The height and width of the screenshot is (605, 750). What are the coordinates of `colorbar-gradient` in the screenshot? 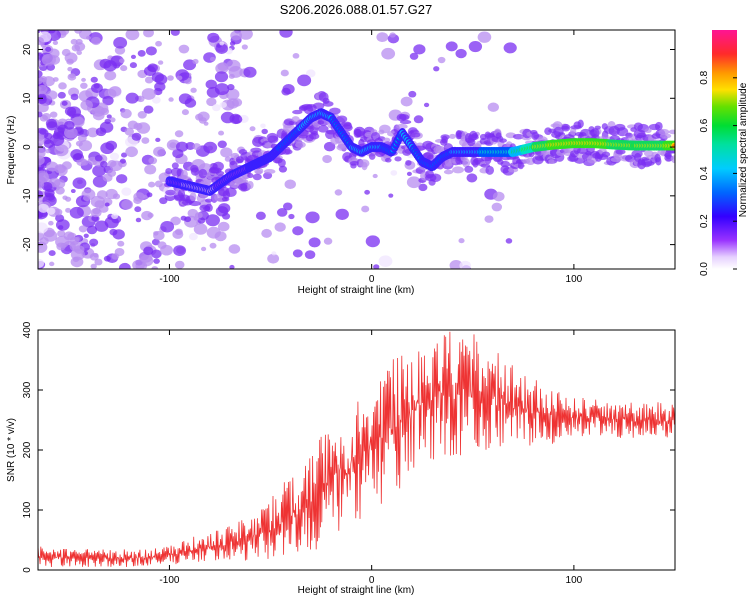 It's located at (724, 149).